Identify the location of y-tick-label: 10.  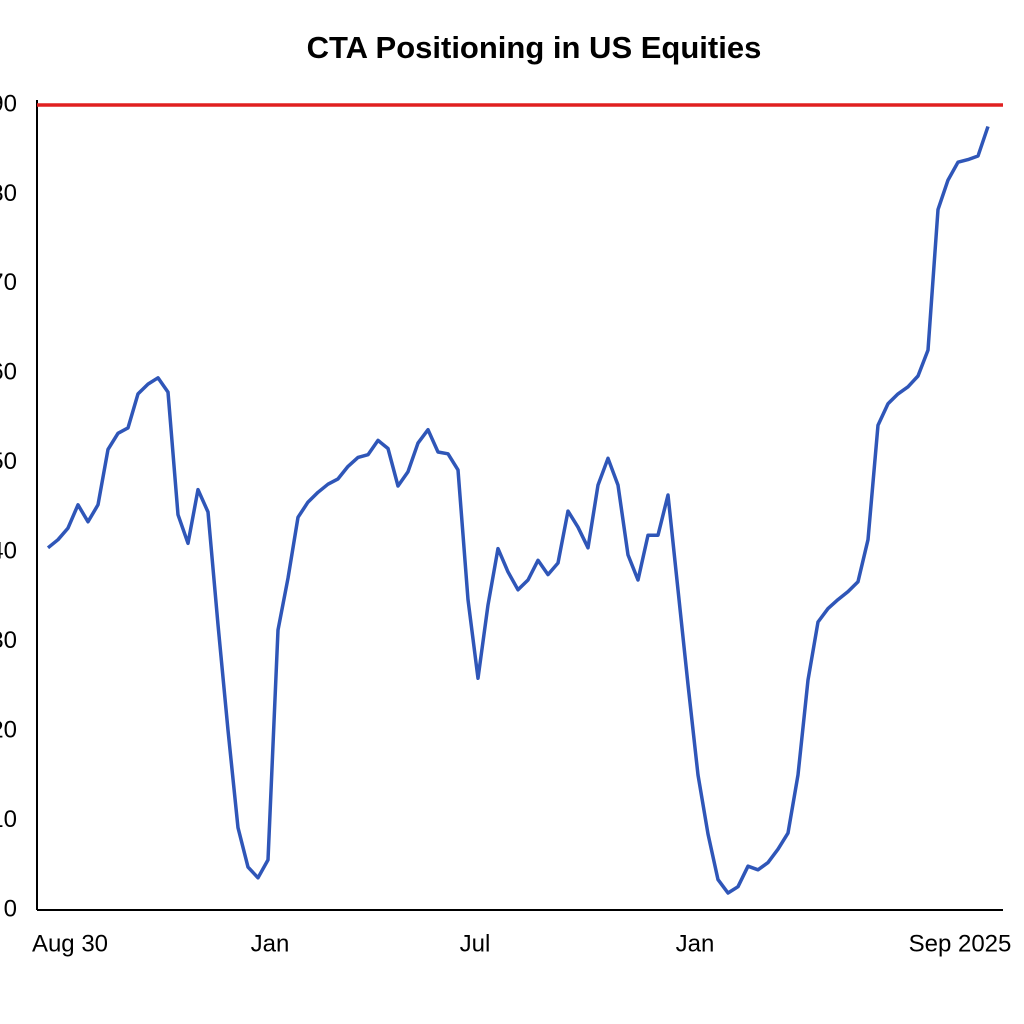
(8, 819).